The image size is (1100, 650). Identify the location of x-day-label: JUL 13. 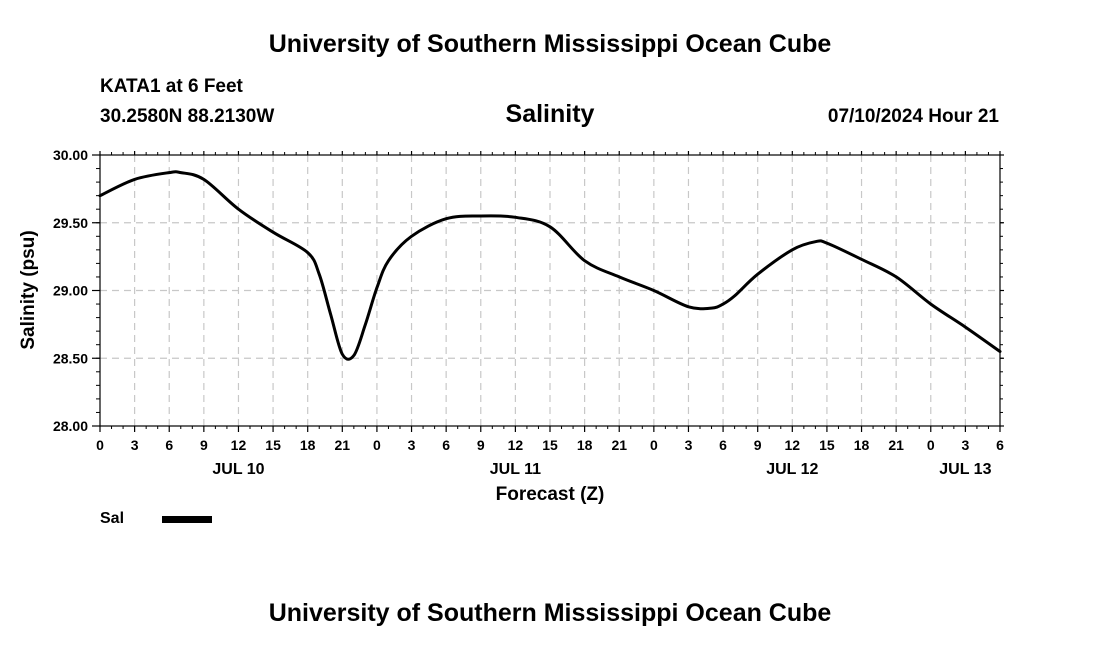
(965, 469).